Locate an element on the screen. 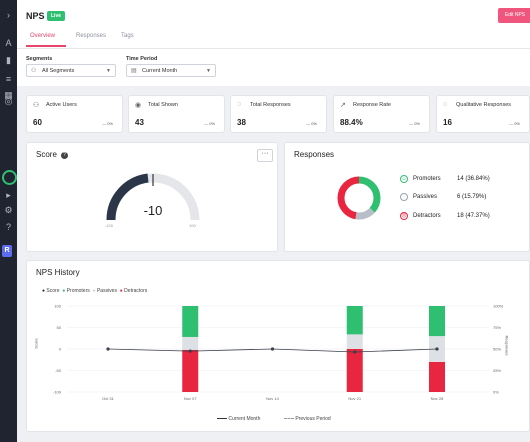  metric-label: Active Users is located at coordinates (61, 105).